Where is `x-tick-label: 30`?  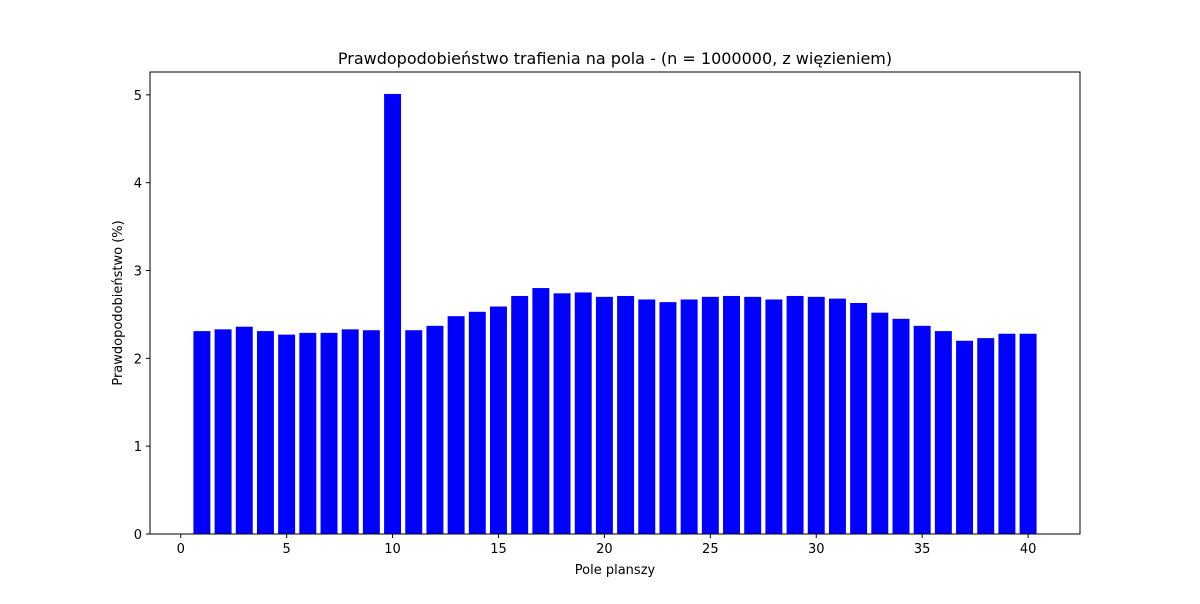 x-tick-label: 30 is located at coordinates (816, 549).